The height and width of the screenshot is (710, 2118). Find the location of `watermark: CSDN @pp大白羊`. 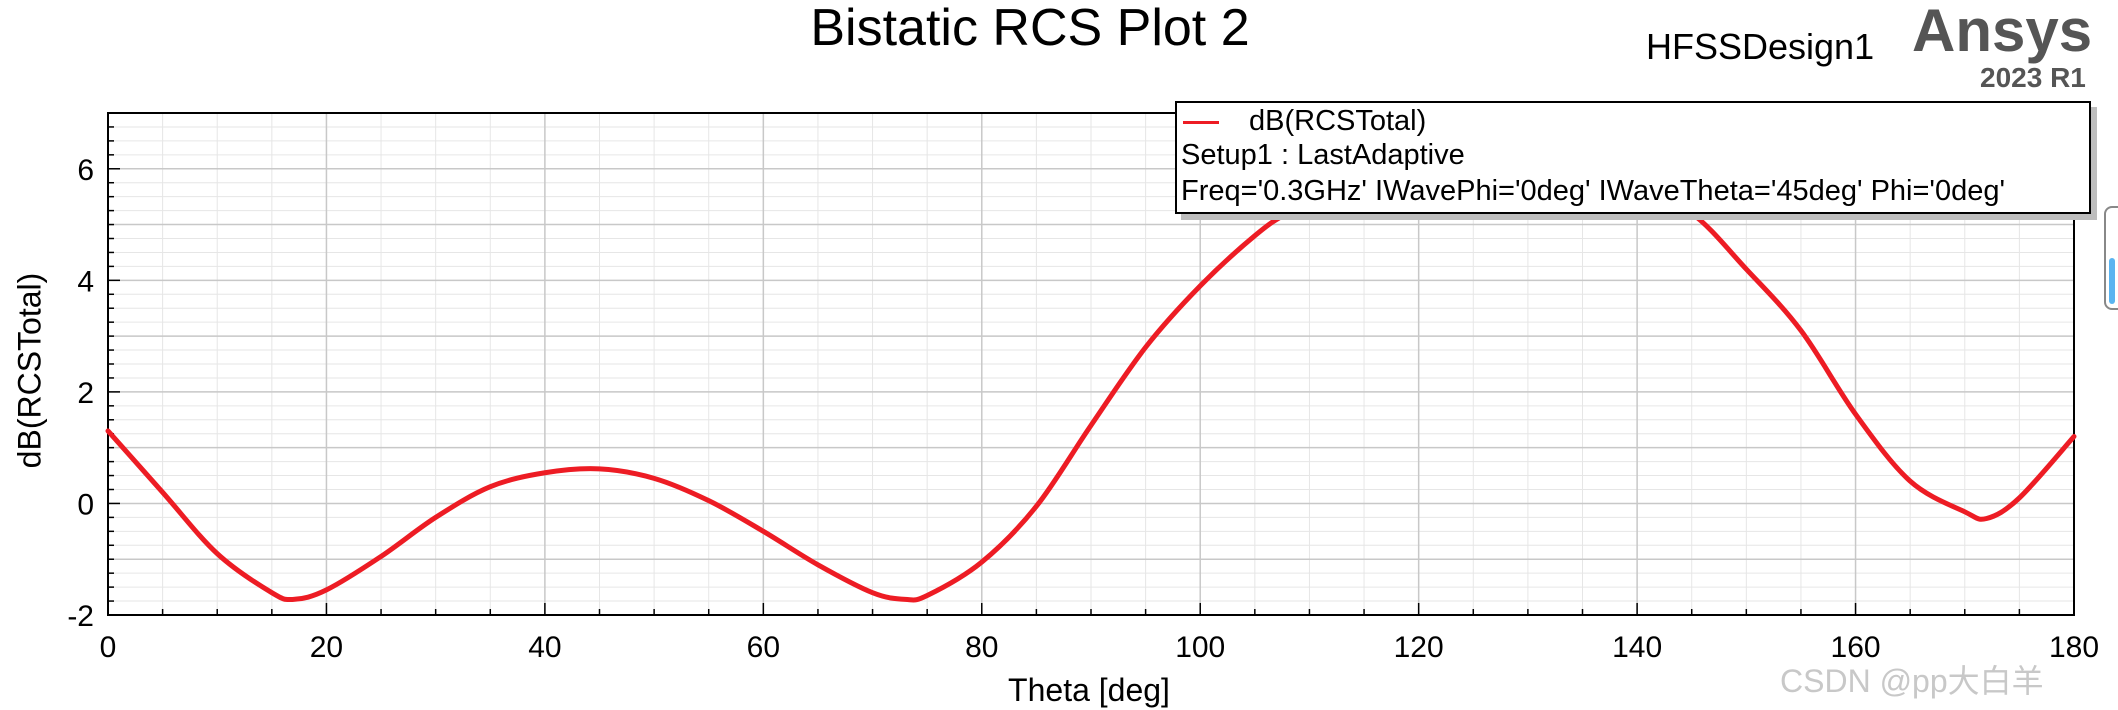

watermark: CSDN @pp大白羊 is located at coordinates (1912, 681).